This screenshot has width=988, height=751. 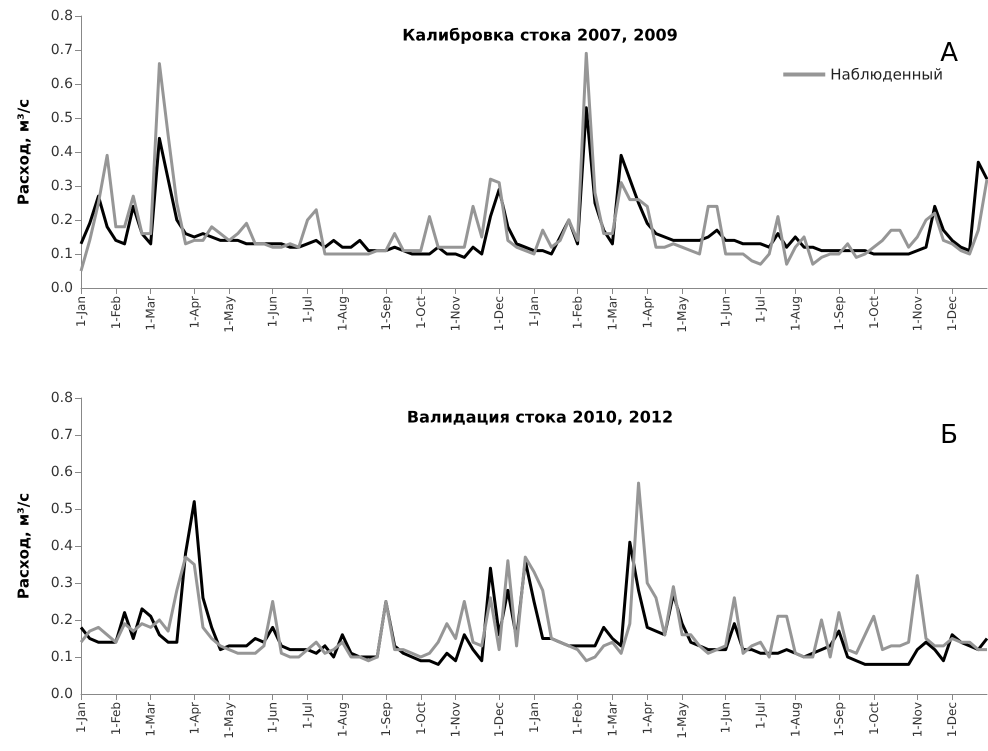 I want to click on legend-label: Наблюденный, so click(x=887, y=75).